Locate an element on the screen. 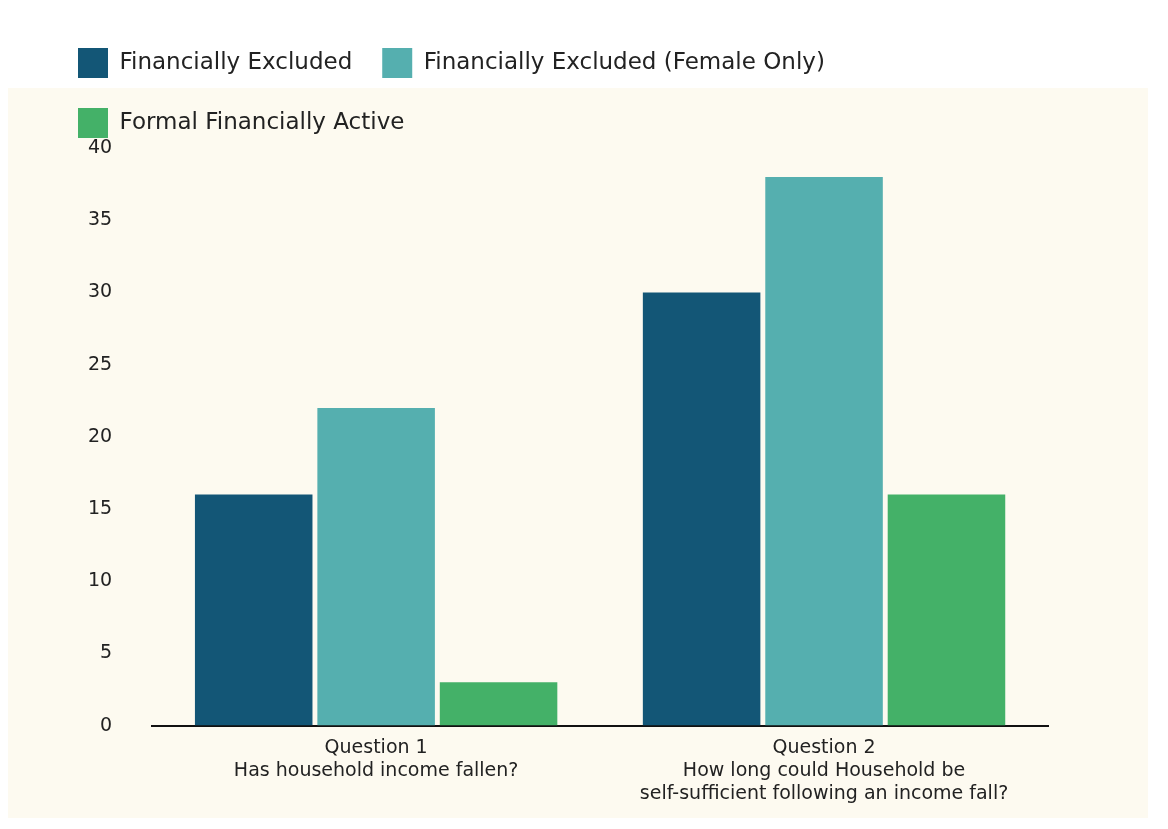  y-tick-label: 40 is located at coordinates (100, 145).